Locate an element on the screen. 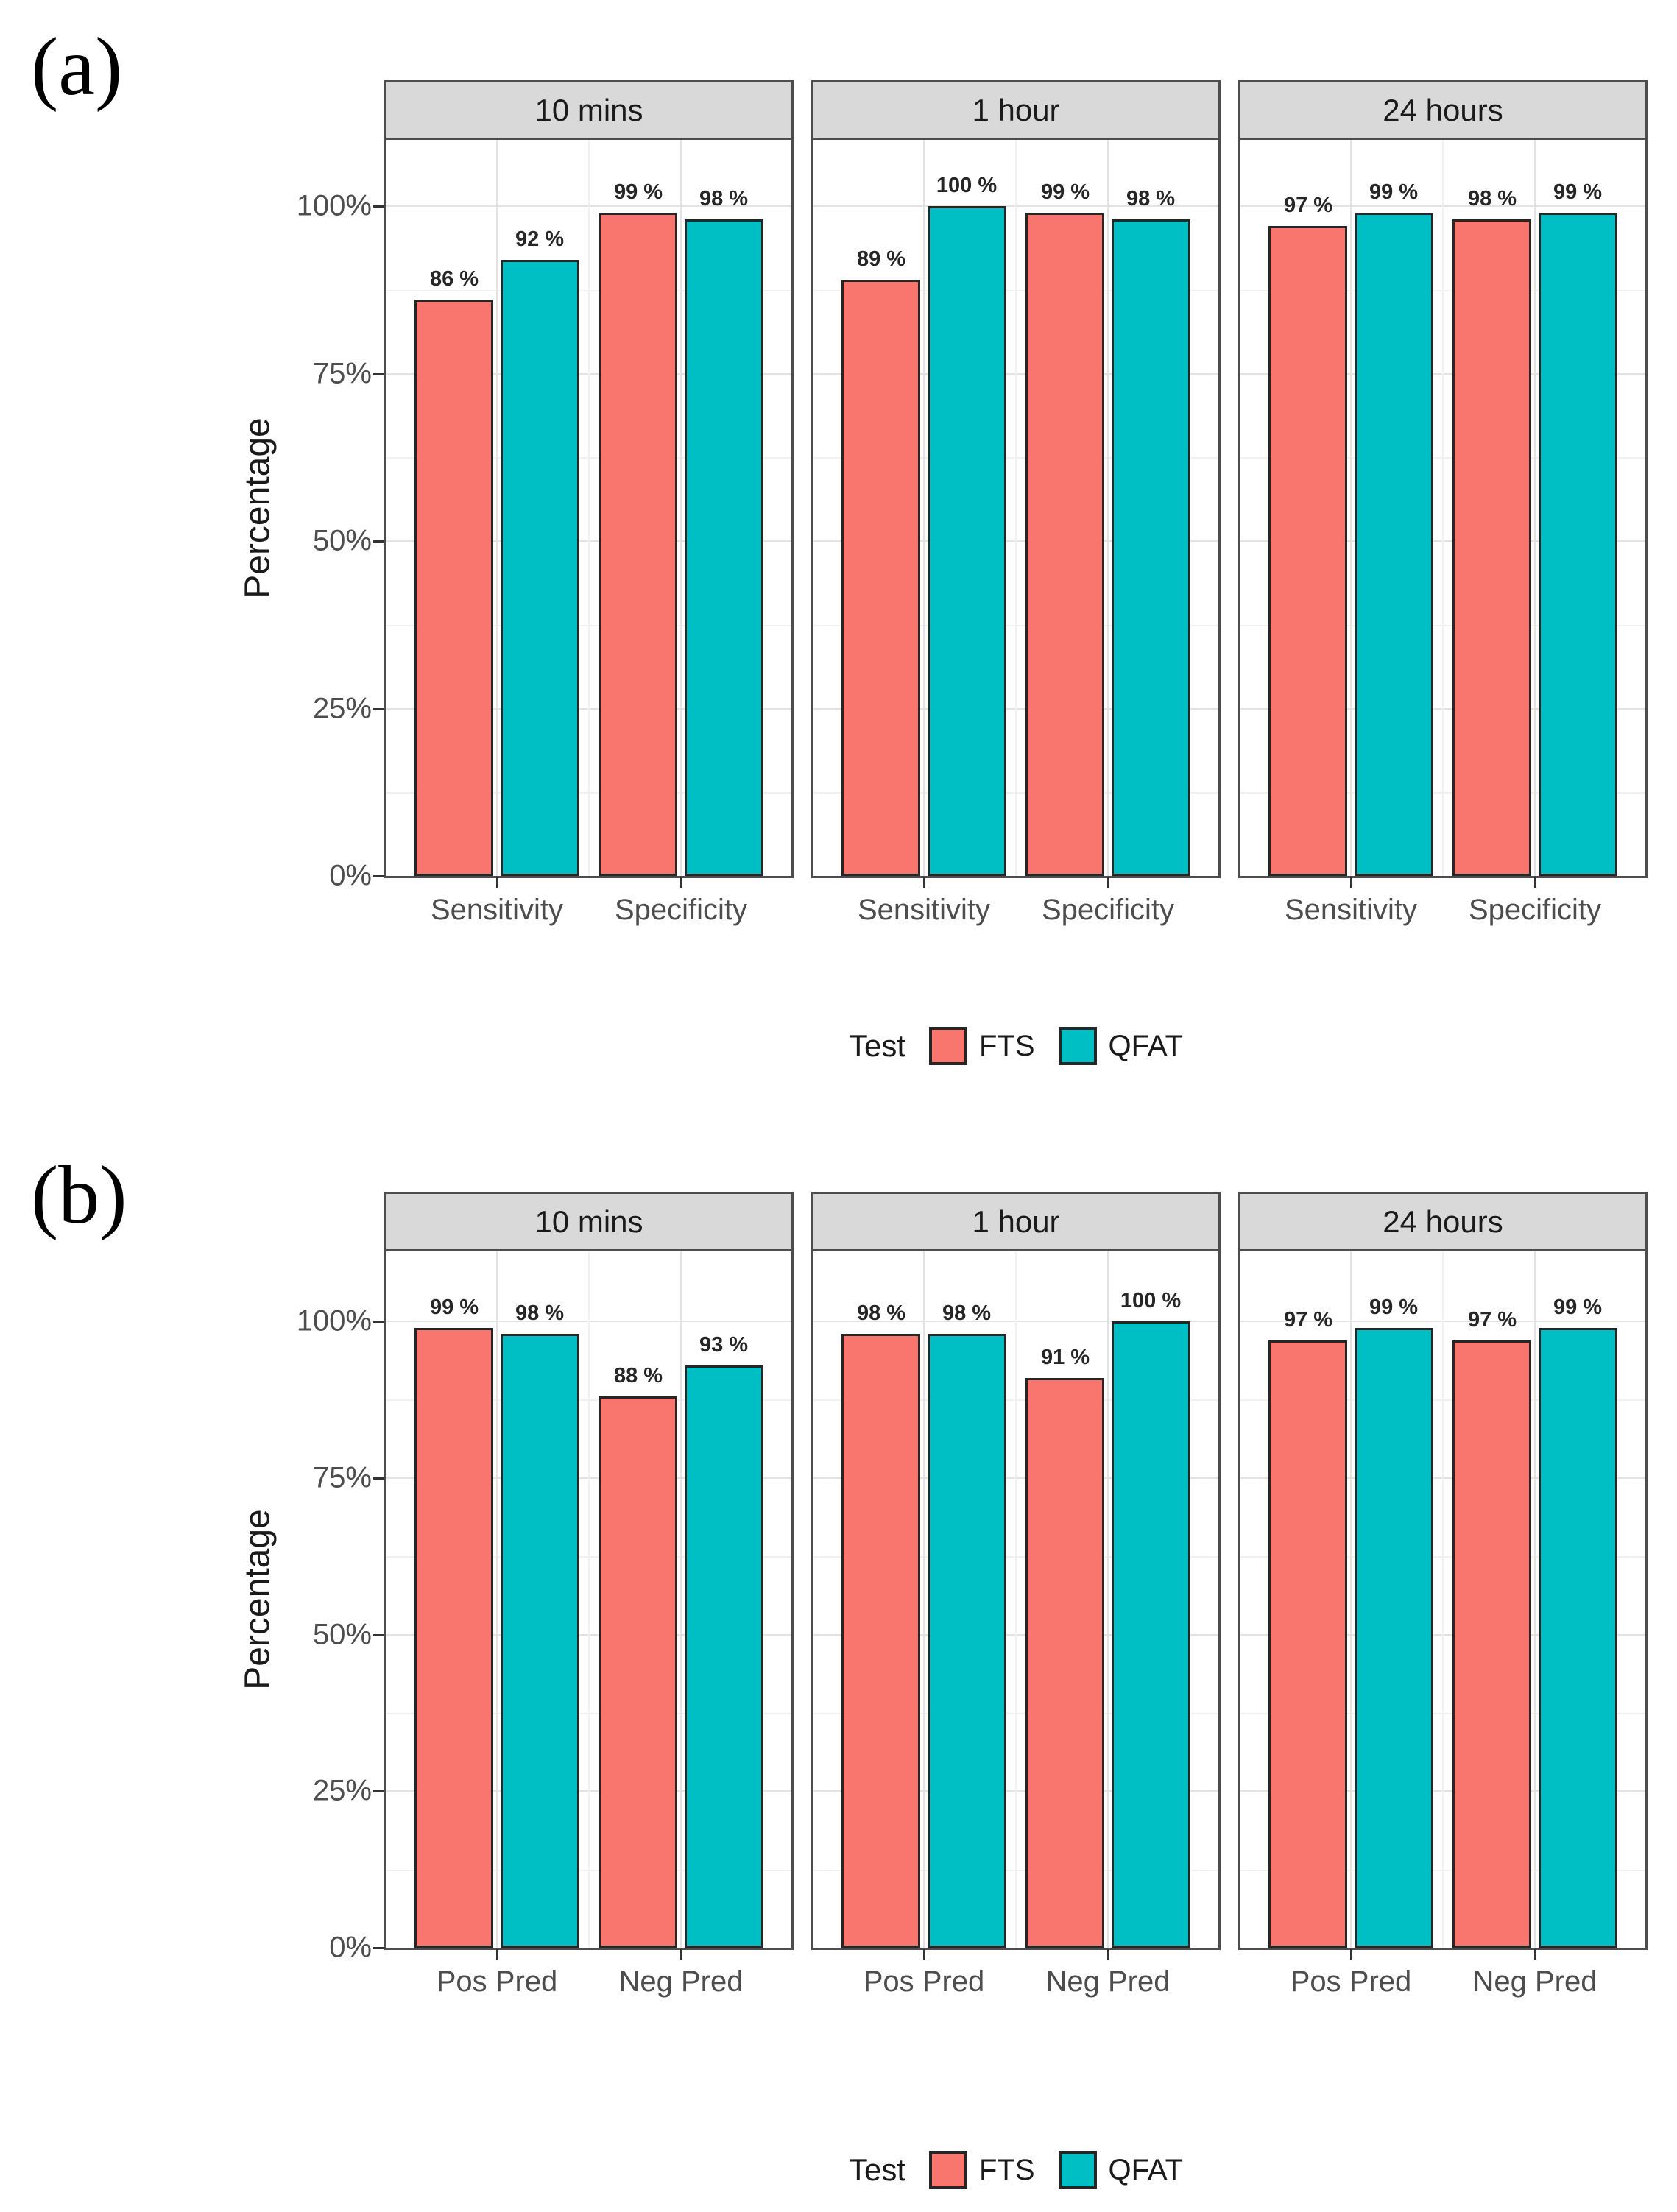 The image size is (1677, 2212). facet-strip: 10 mins is located at coordinates (589, 110).